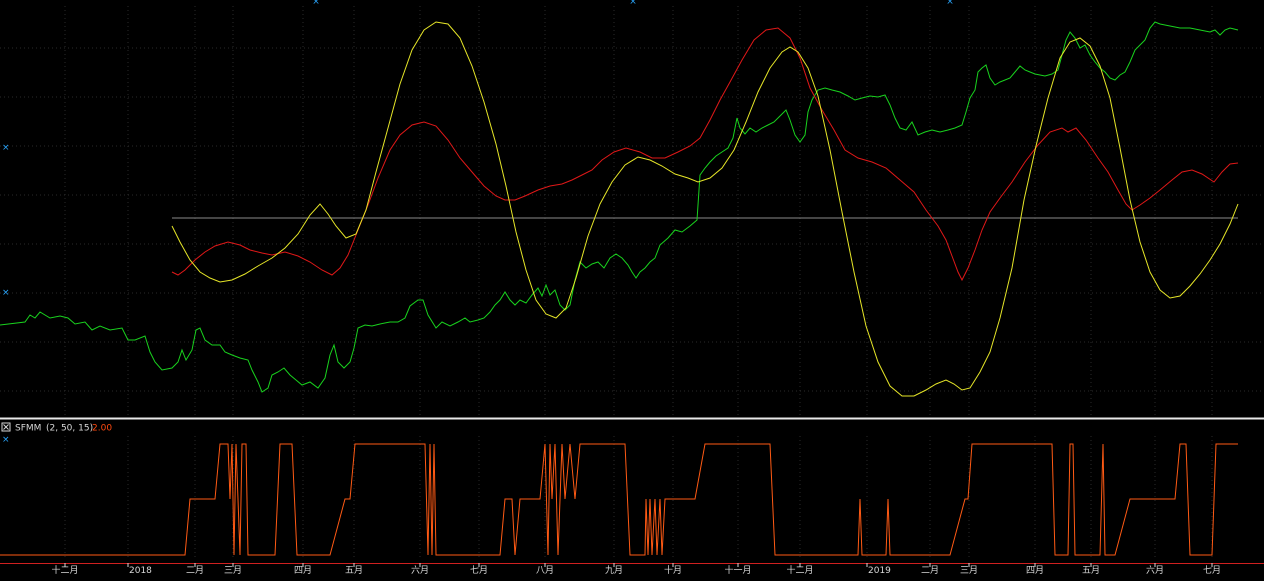 The image size is (1264, 581). I want to click on indicator-params: (2, 50, 15), so click(69, 429).